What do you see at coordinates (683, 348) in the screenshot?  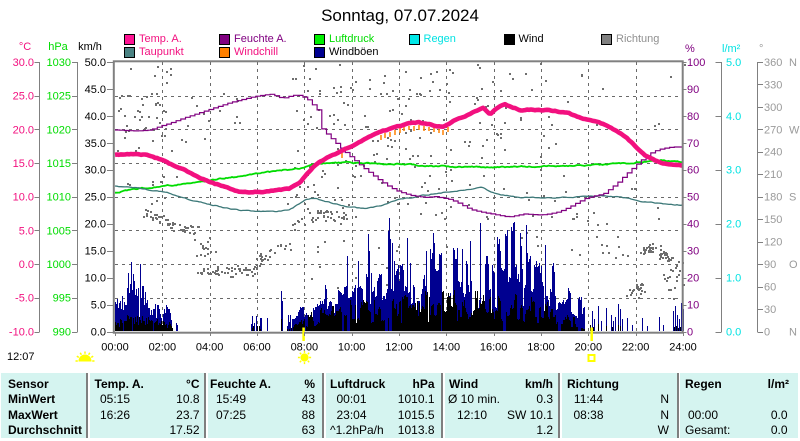 I see `svg-text: 24:00` at bounding box center [683, 348].